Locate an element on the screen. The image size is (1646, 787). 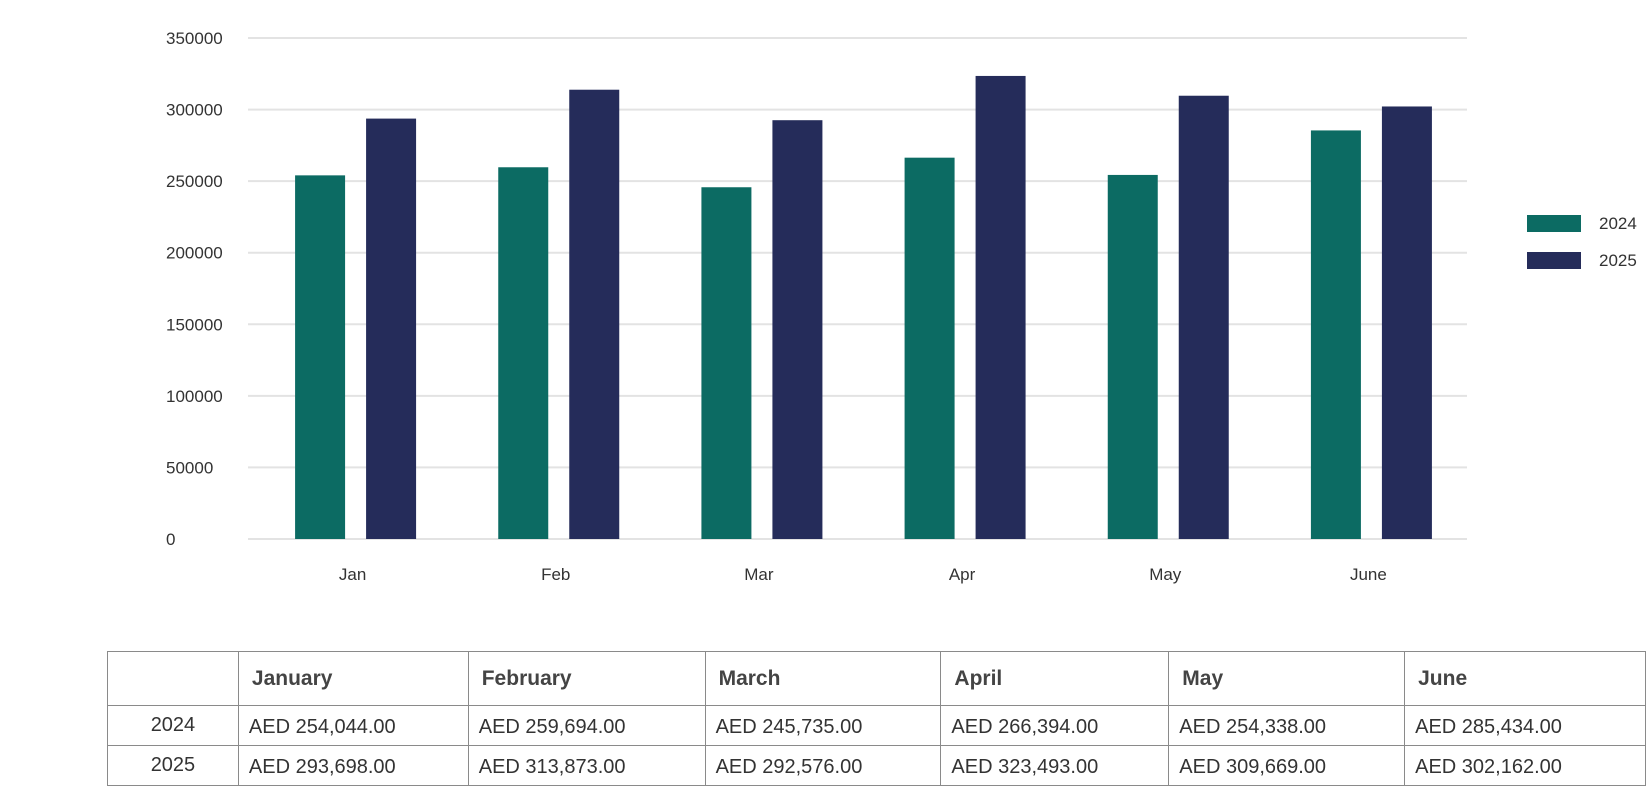
table-header-row: January February March April May June is located at coordinates (876, 678).